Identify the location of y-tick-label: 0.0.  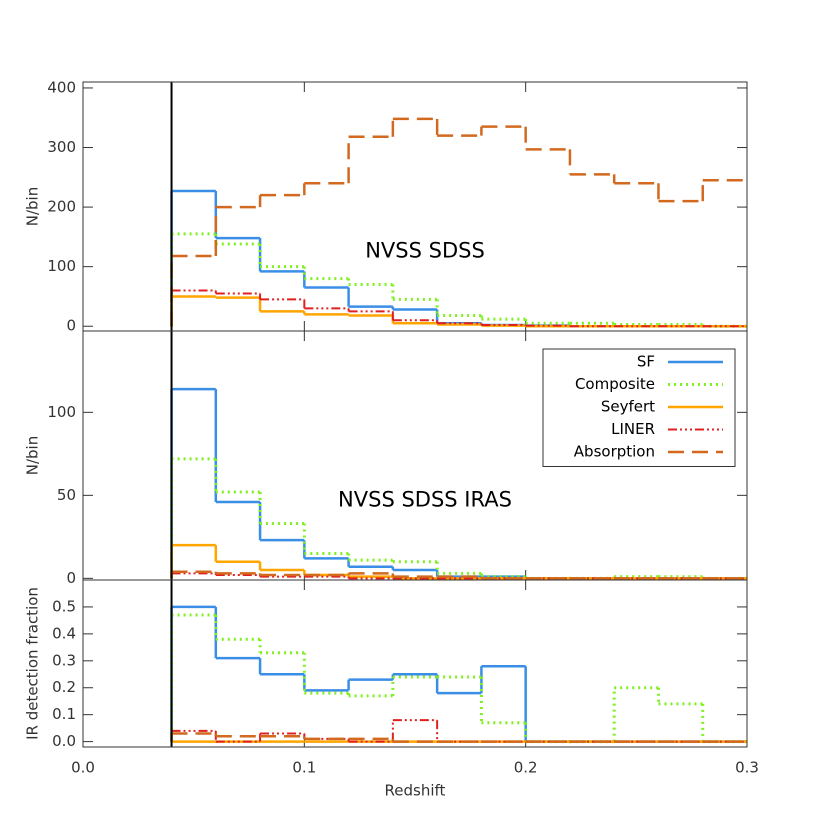
(64, 741).